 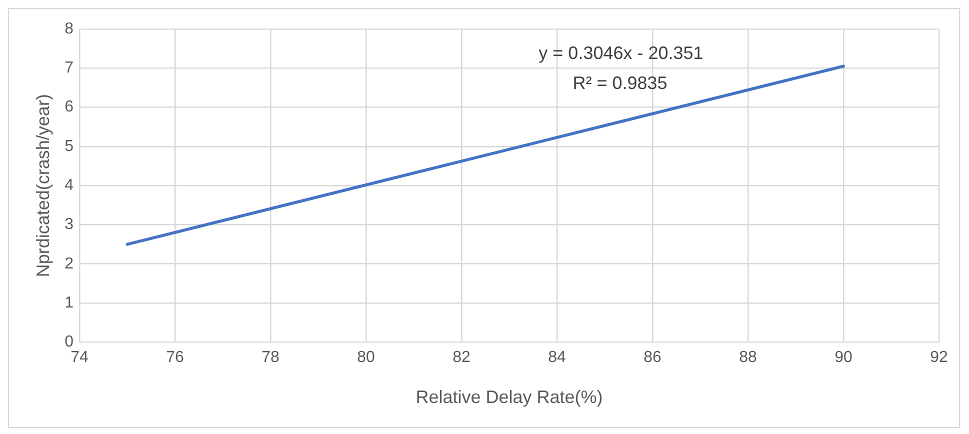 I want to click on annotation: y = 0.3046x - 20.351, so click(x=621, y=52).